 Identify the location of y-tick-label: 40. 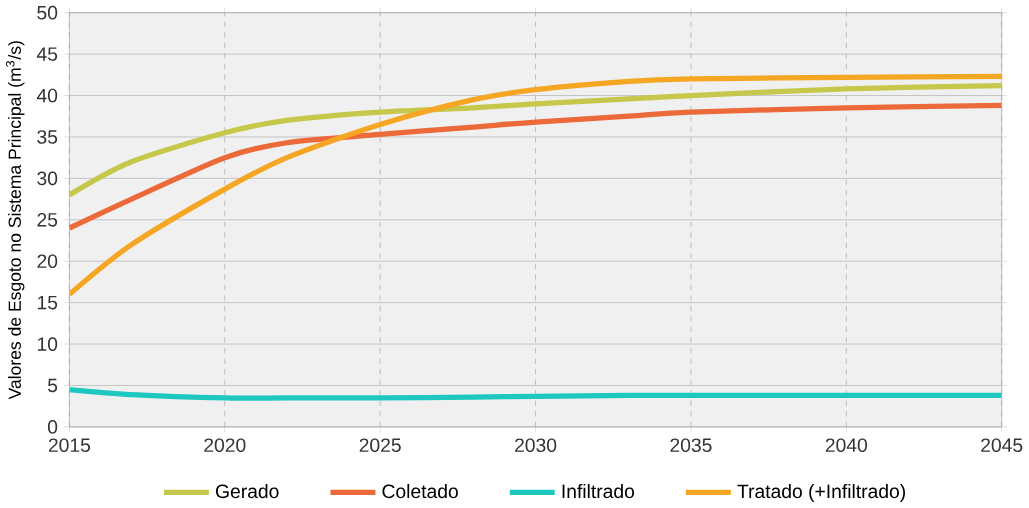
(47, 95).